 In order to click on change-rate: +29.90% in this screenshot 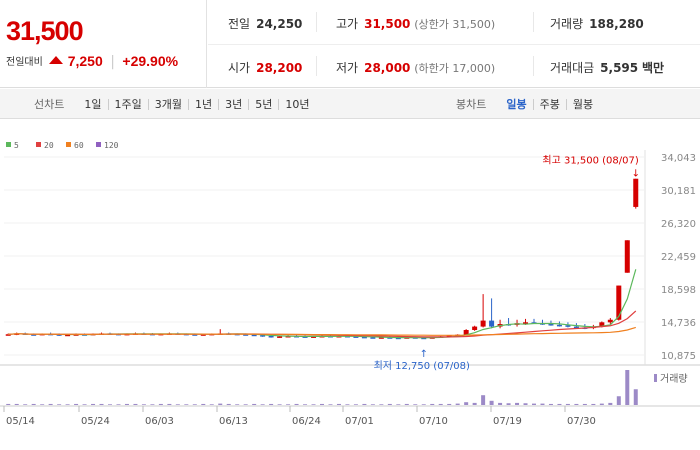, I will do `click(150, 61)`.